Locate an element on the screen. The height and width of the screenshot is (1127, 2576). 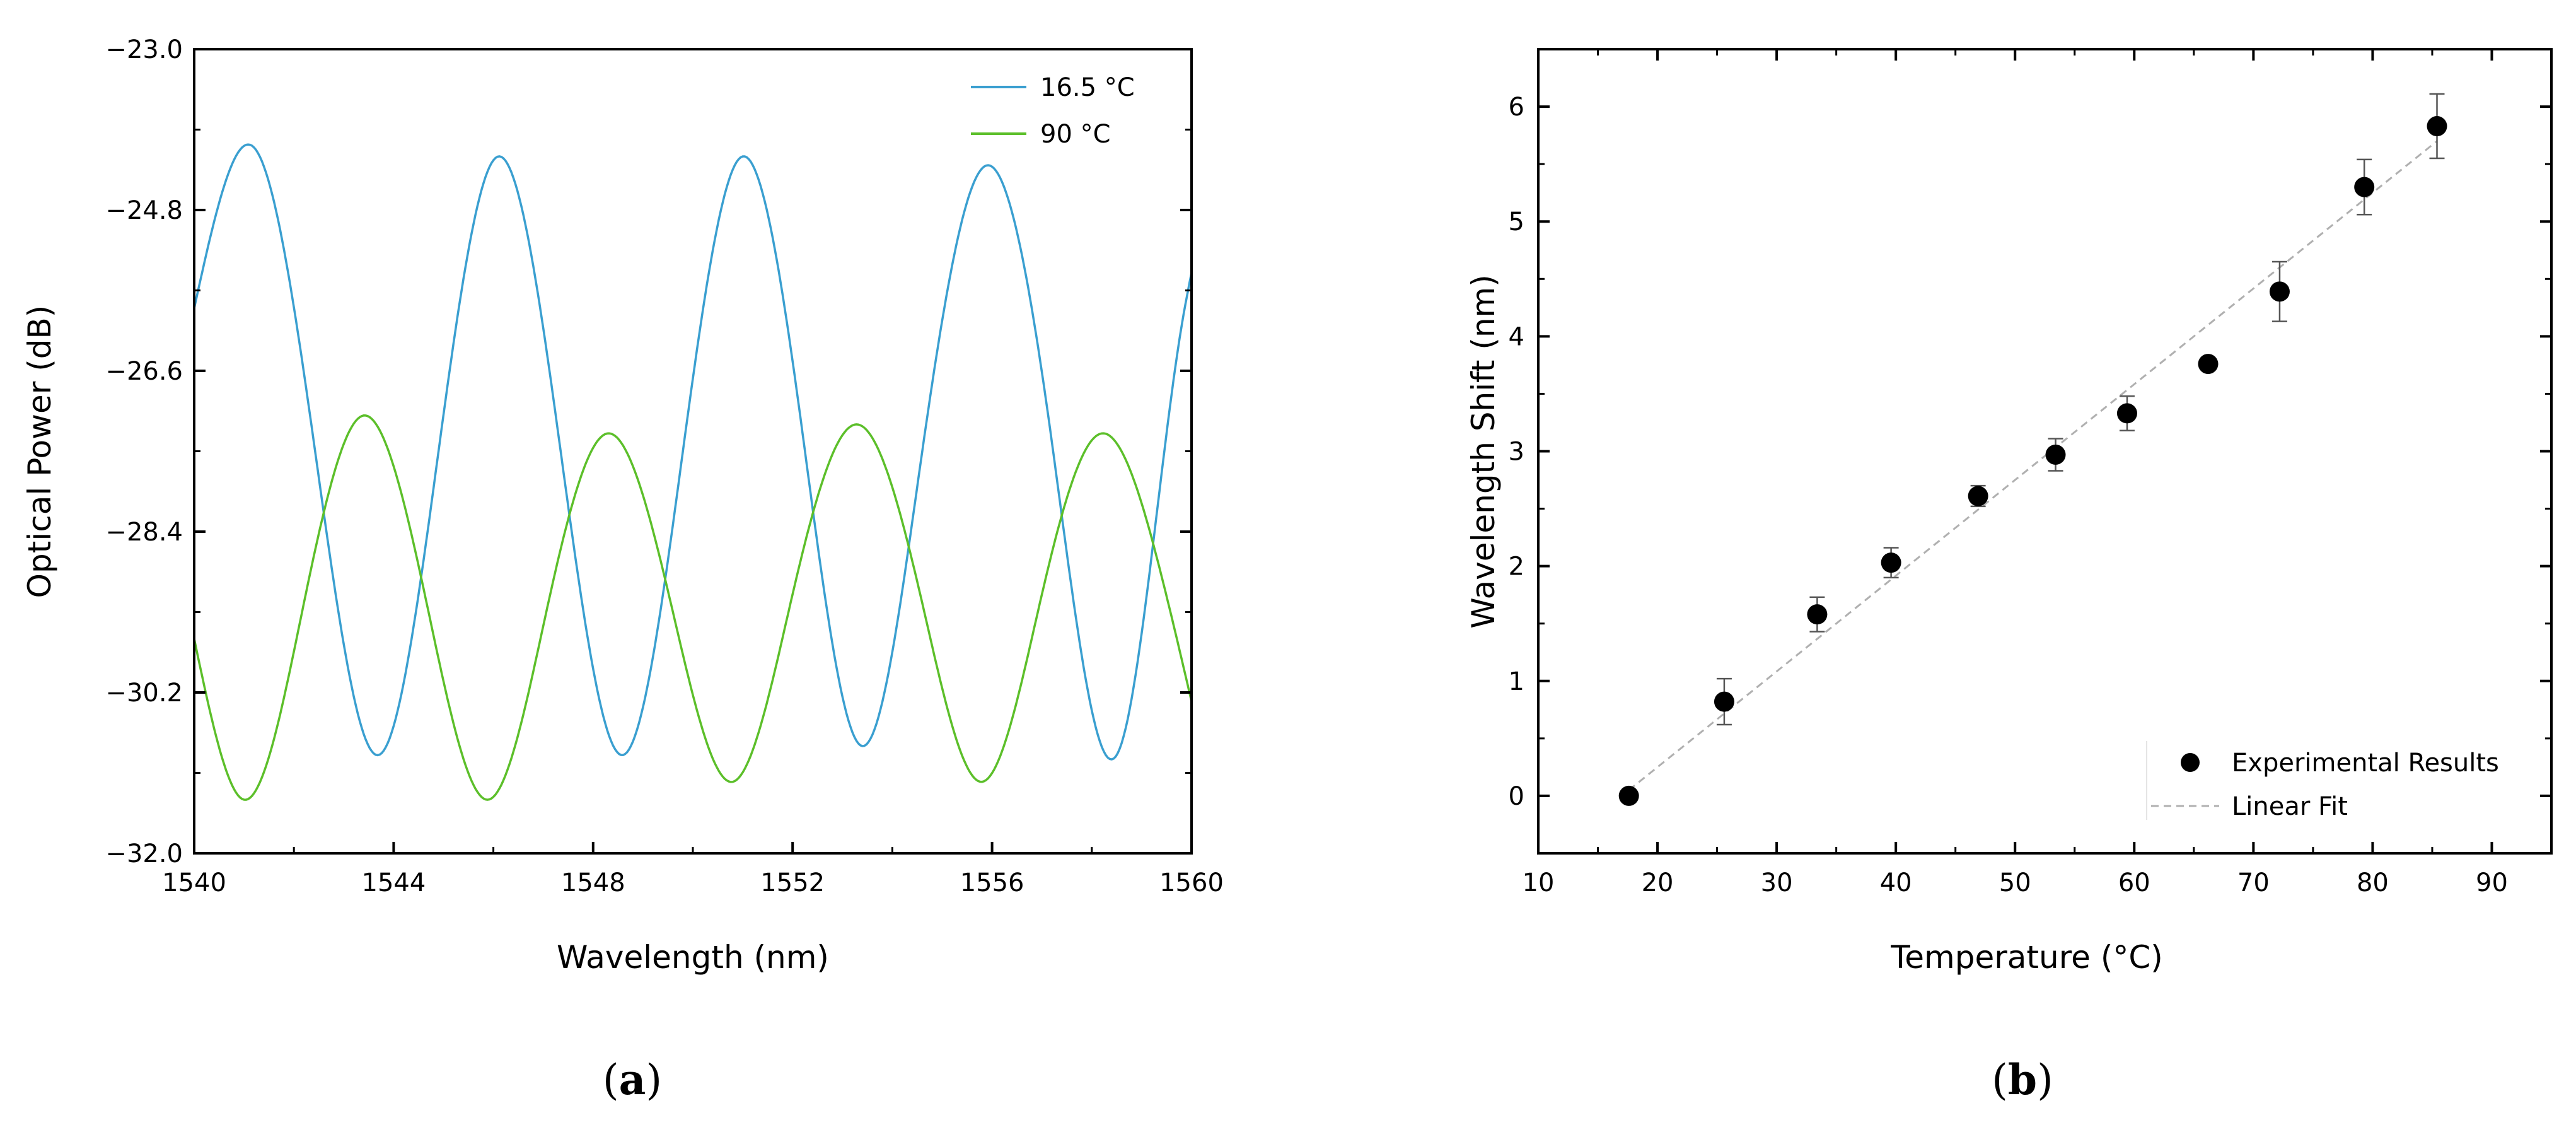
x-tick-label: 70 is located at coordinates (2253, 882).